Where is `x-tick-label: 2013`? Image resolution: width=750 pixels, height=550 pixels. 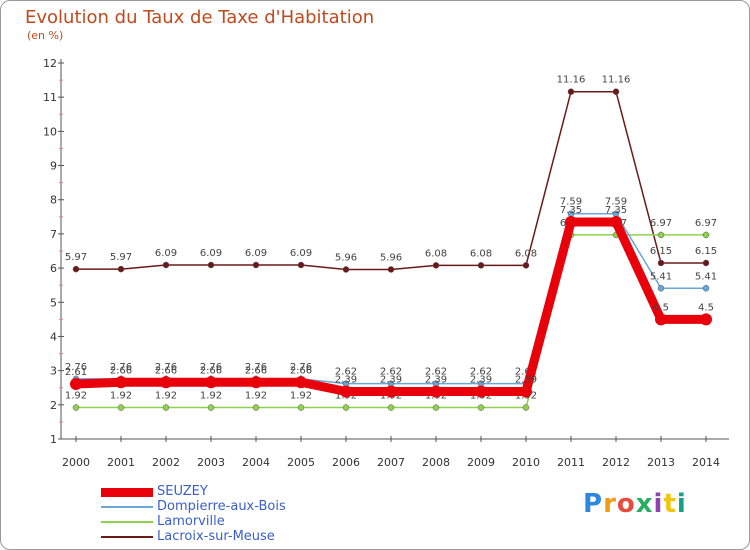 x-tick-label: 2013 is located at coordinates (661, 462).